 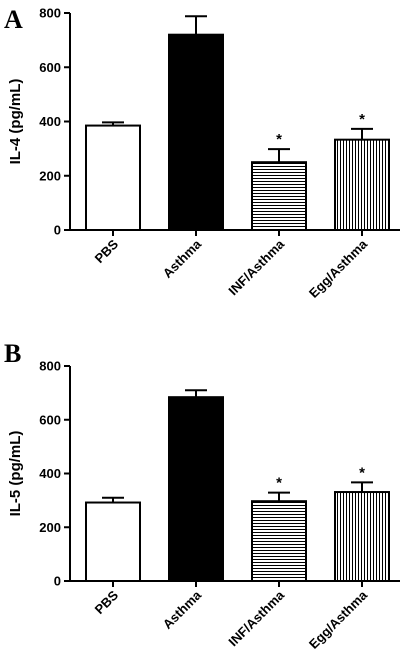 What do you see at coordinates (15, 474) in the screenshot?
I see `y-axis-label: IL-5 (pg/mL)` at bounding box center [15, 474].